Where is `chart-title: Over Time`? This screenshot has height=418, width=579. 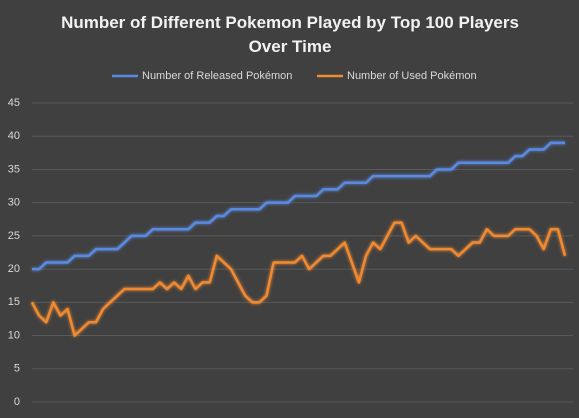 chart-title: Over Time is located at coordinates (290, 46).